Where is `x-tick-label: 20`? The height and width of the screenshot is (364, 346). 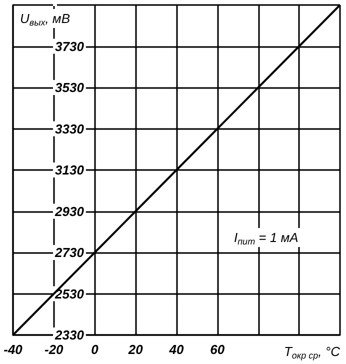 x-tick-label: 20 is located at coordinates (135, 349).